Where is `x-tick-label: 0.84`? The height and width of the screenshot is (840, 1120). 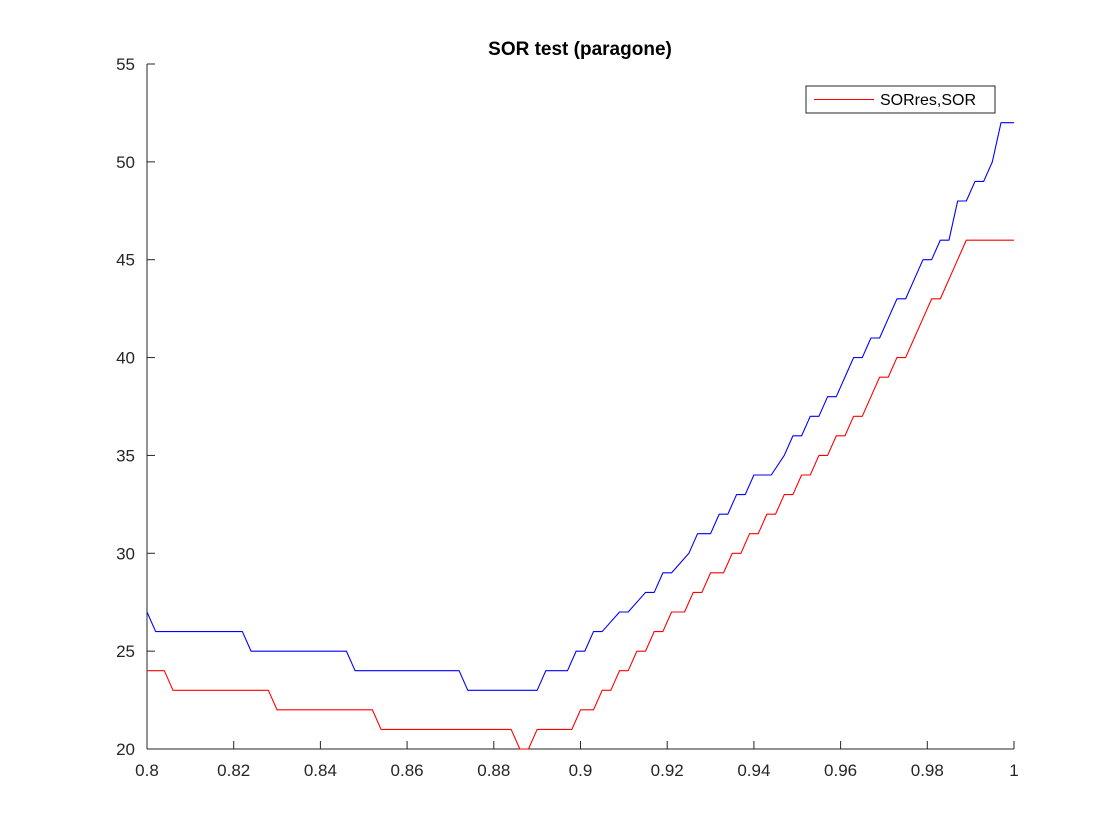
x-tick-label: 0.84 is located at coordinates (320, 770).